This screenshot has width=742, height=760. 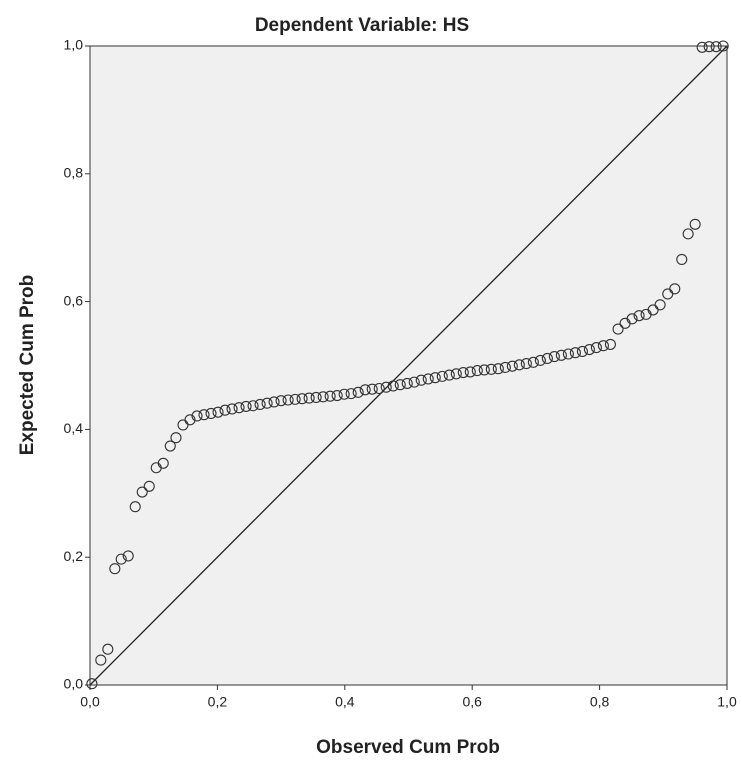 What do you see at coordinates (74, 556) in the screenshot?
I see `y-tick-label: 0,2` at bounding box center [74, 556].